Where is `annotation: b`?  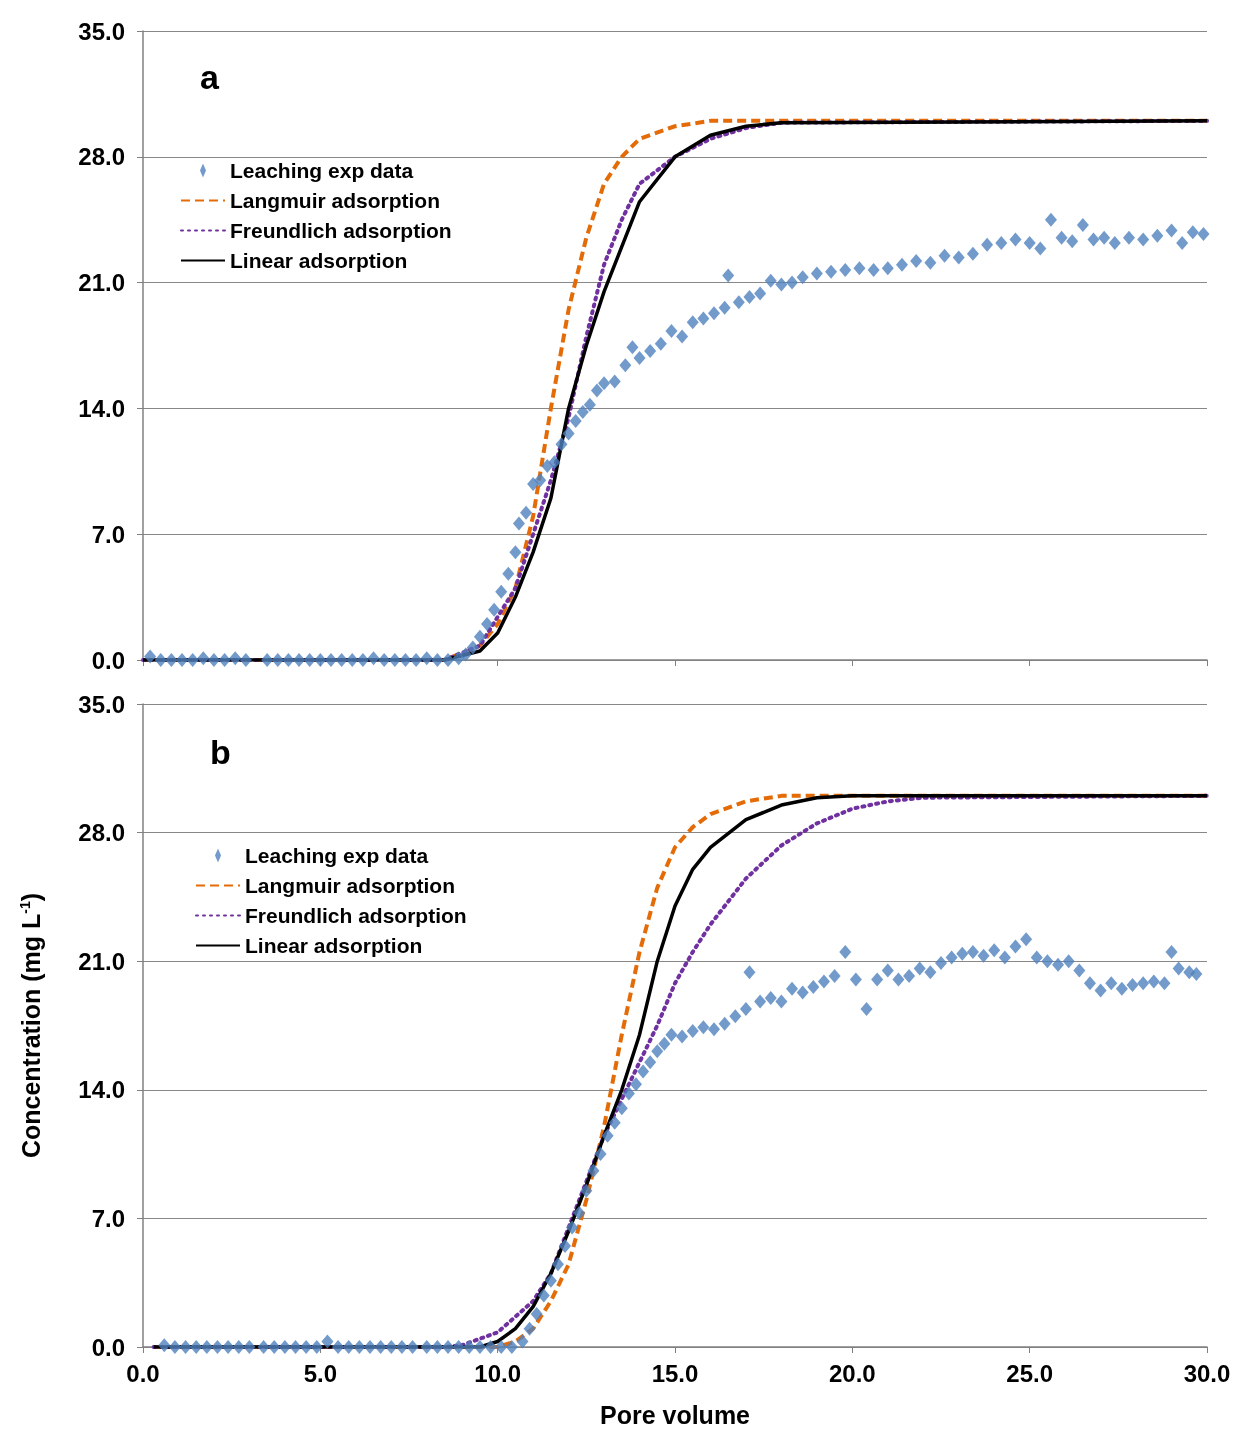
annotation: b is located at coordinates (220, 752).